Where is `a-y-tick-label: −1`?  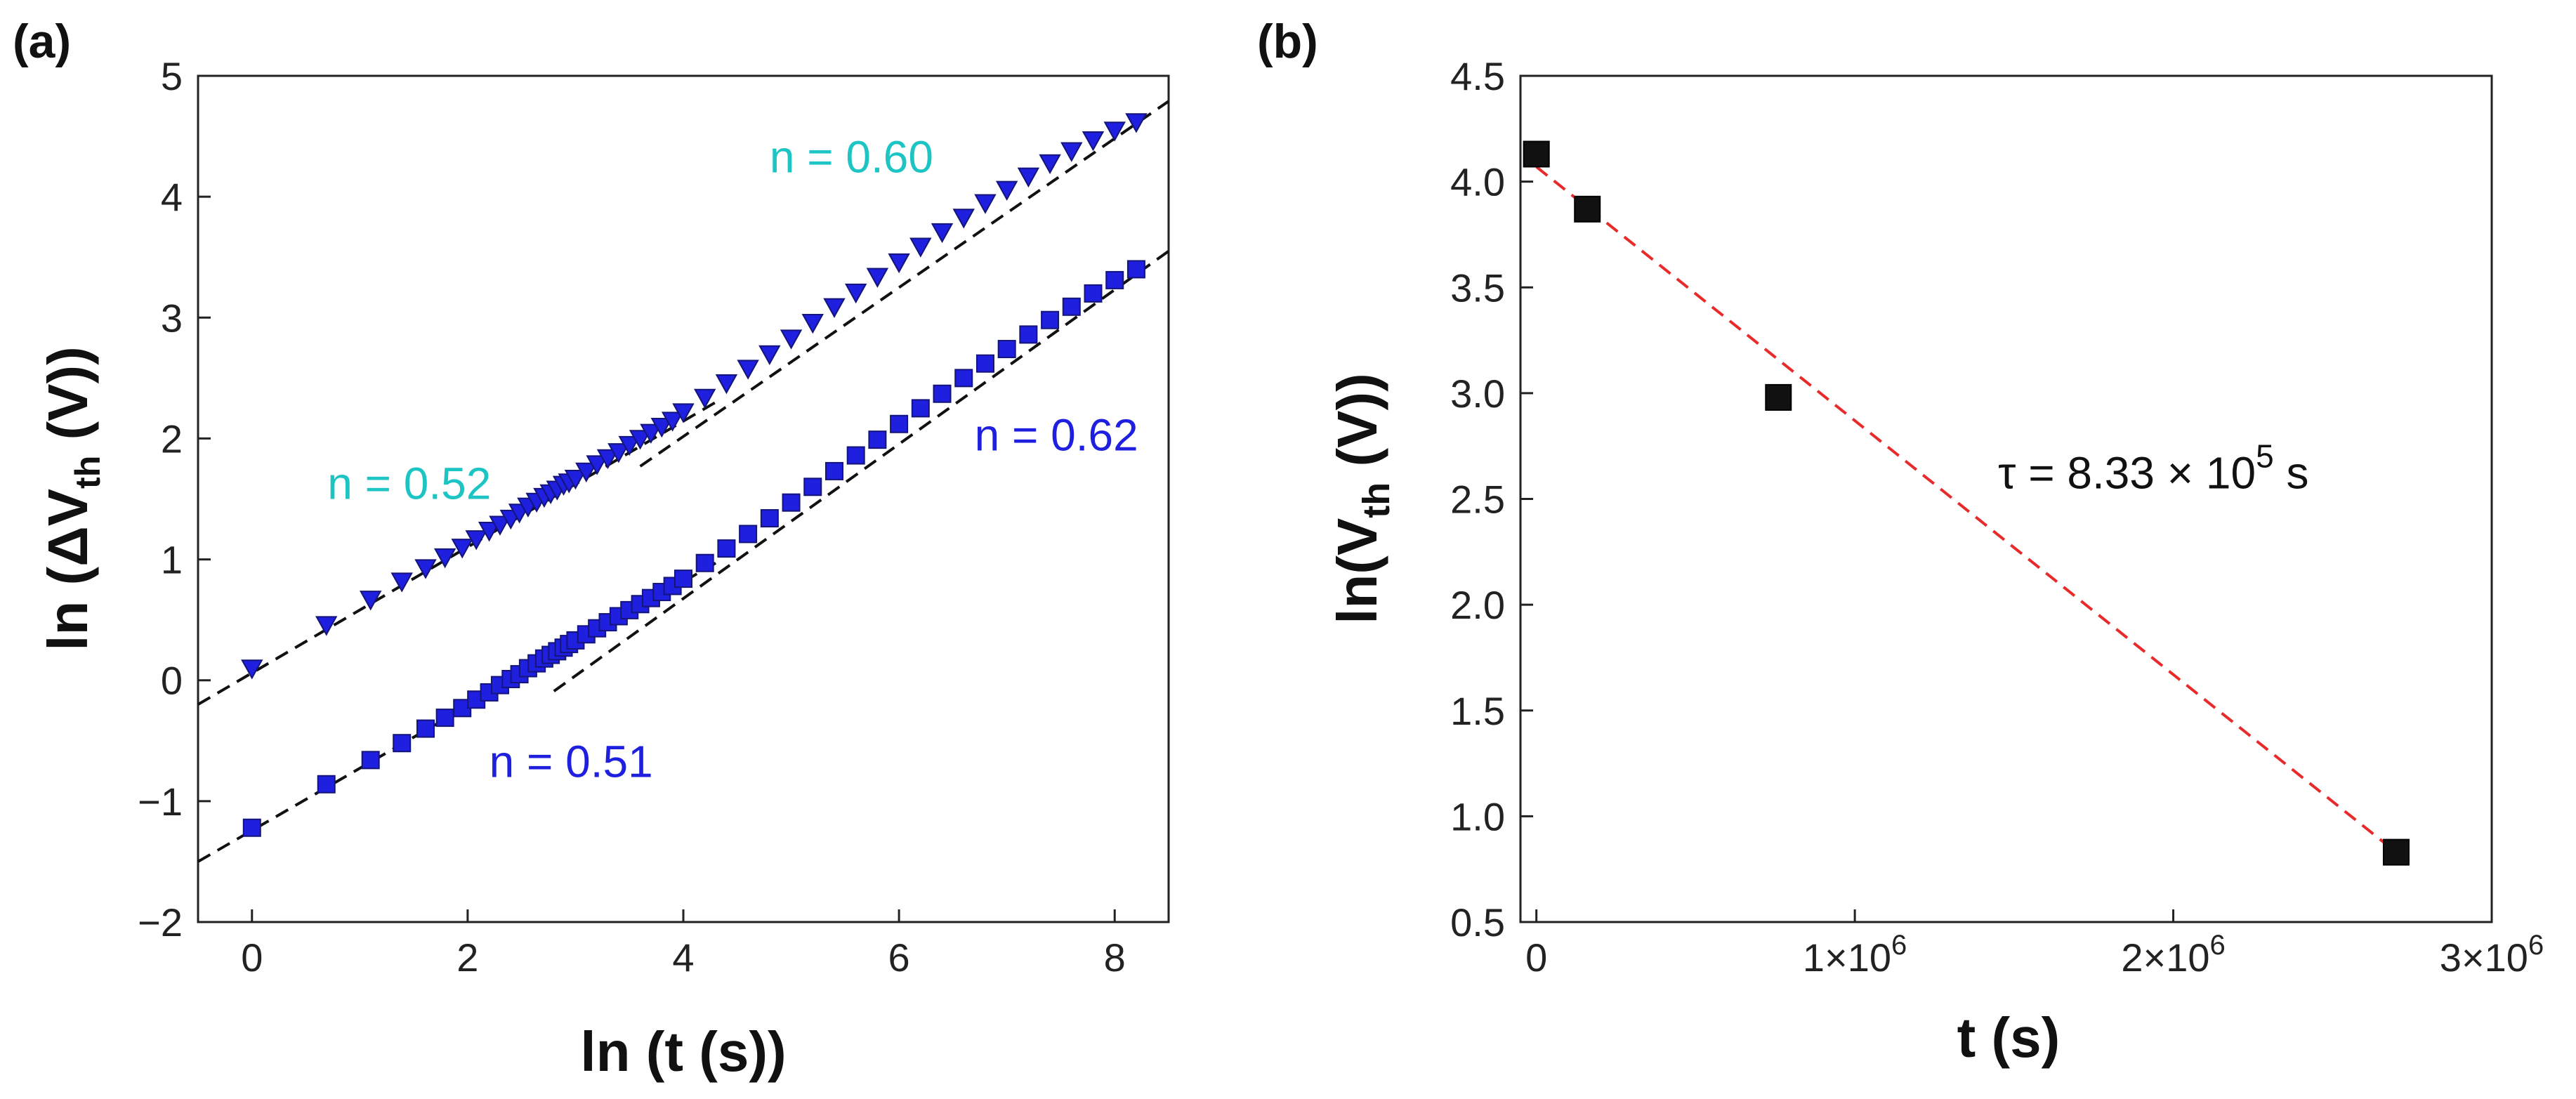
a-y-tick-label: −1 is located at coordinates (160, 801).